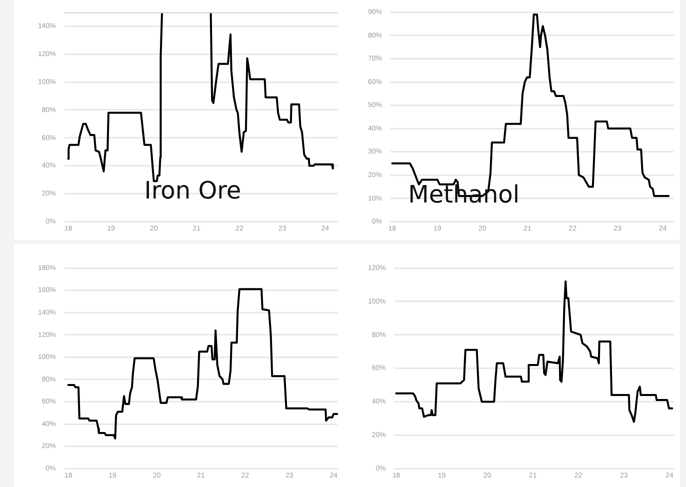 Image resolution: width=686 pixels, height=487 pixels. Describe the element at coordinates (464, 194) in the screenshot. I see `text: Methanol` at that location.